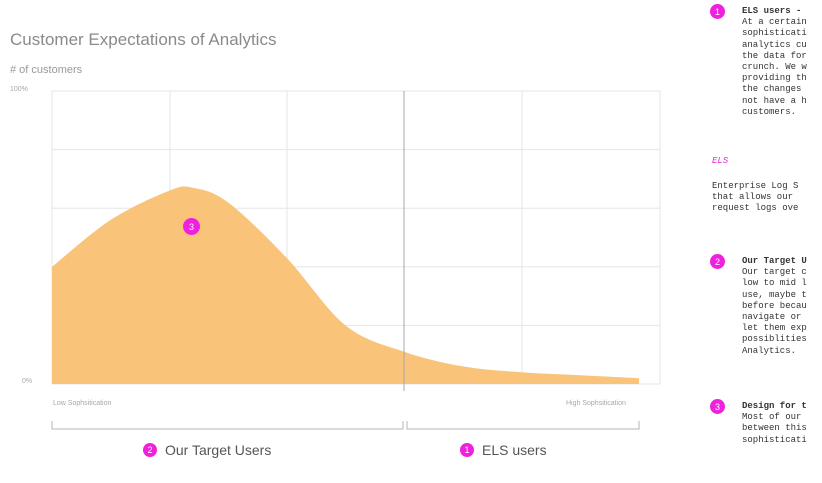 This screenshot has width=822, height=483. I want to click on note-line: use, maybe t, so click(774, 294).